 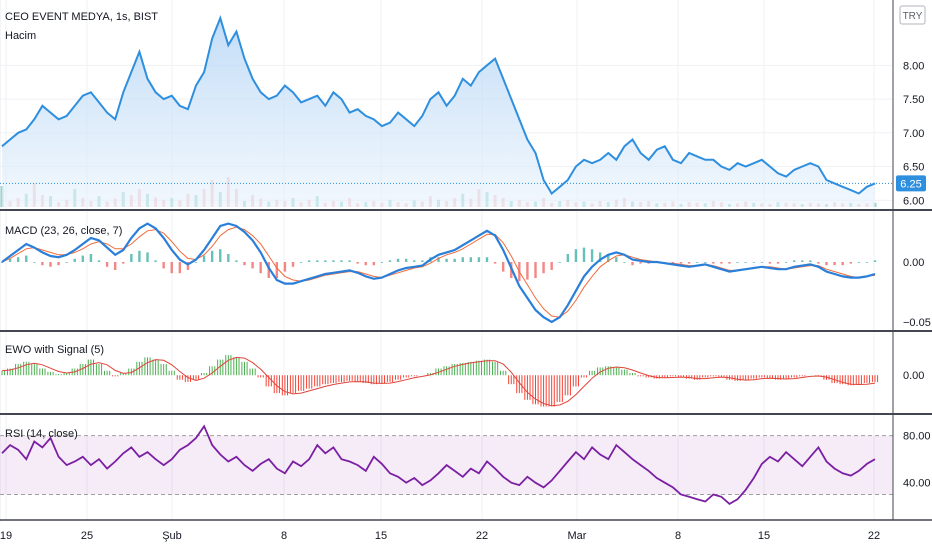 What do you see at coordinates (6, 536) in the screenshot?
I see `x-tick-label: 19` at bounding box center [6, 536].